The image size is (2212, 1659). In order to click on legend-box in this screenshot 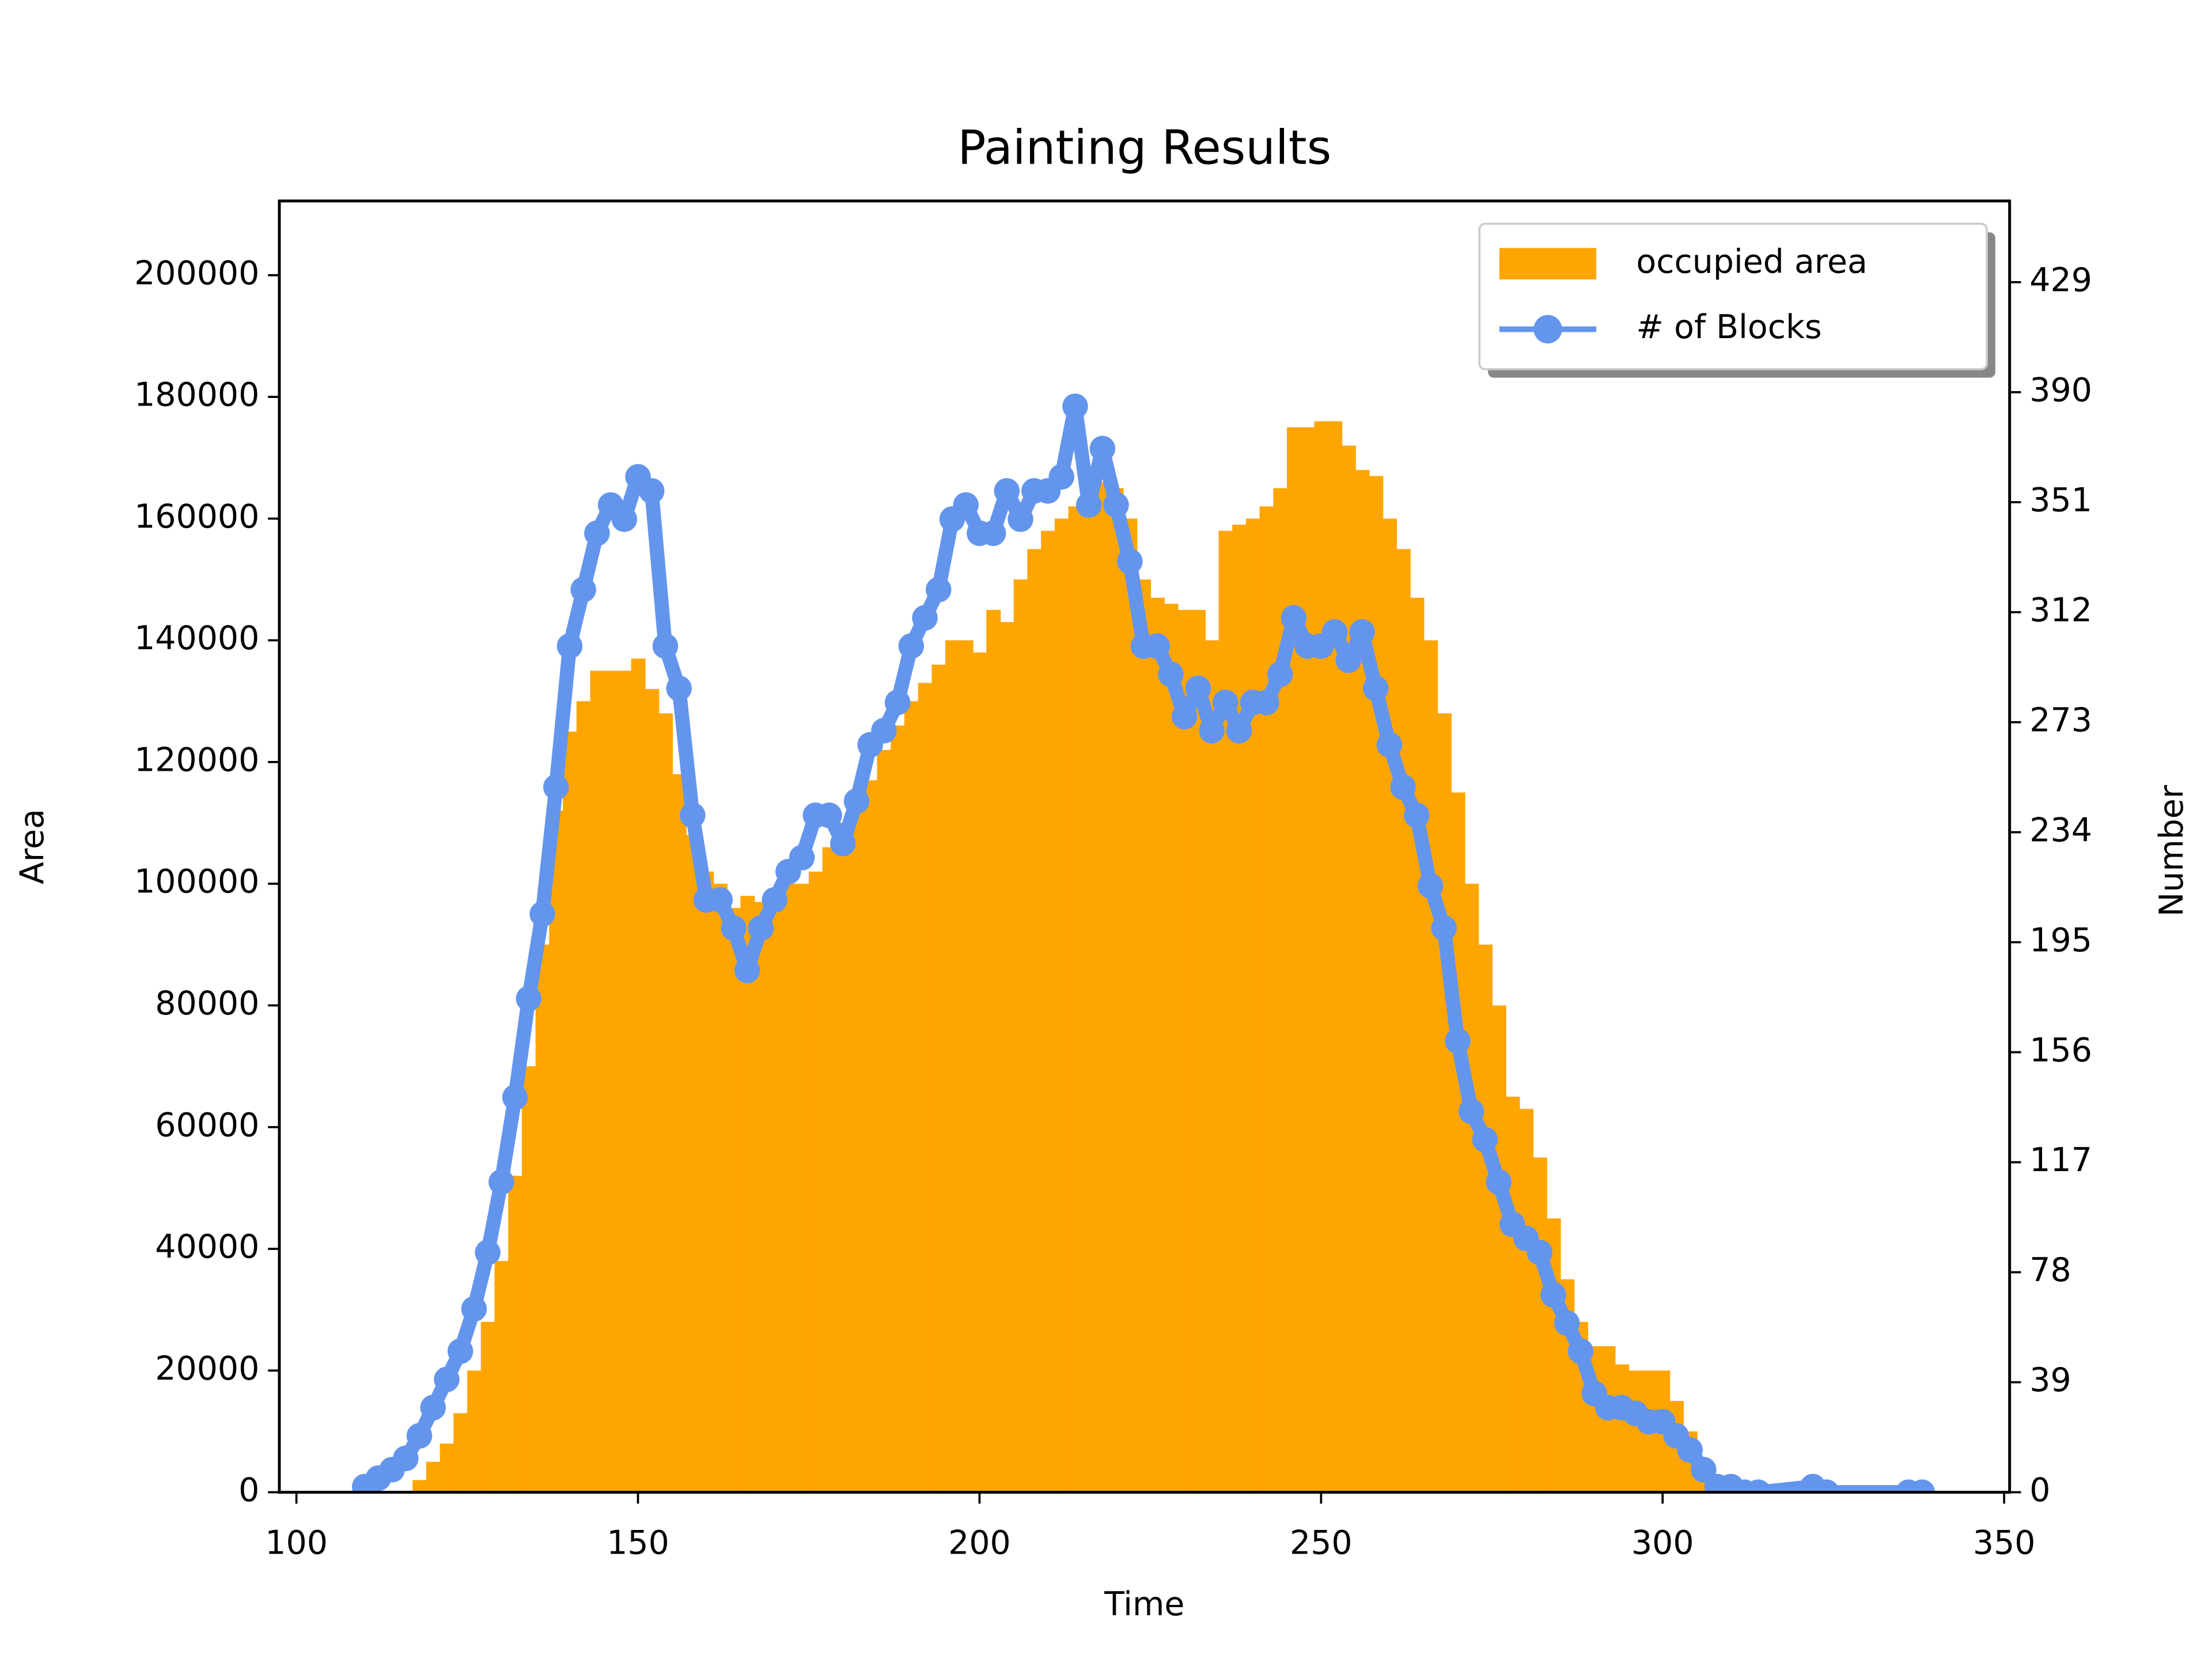, I will do `click(1733, 296)`.